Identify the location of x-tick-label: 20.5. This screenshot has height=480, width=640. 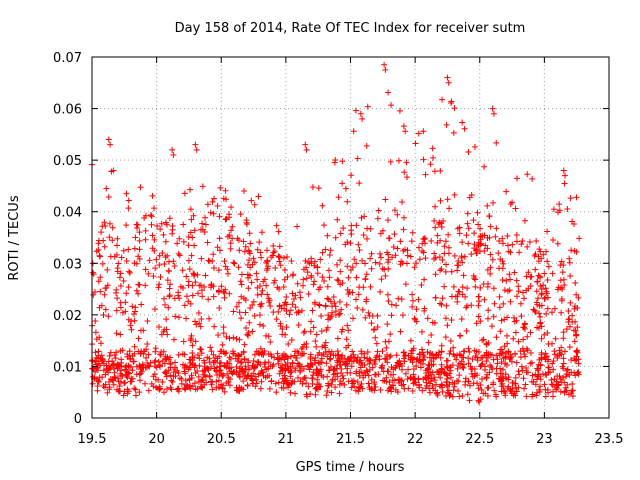
(221, 439).